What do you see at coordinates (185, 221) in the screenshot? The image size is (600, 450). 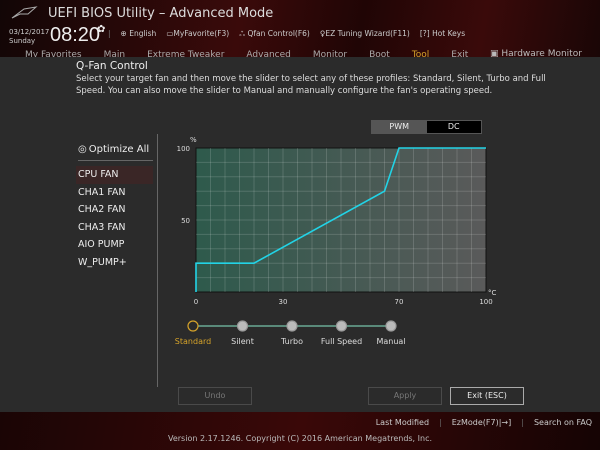 I see `y-tick-label: 50` at bounding box center [185, 221].